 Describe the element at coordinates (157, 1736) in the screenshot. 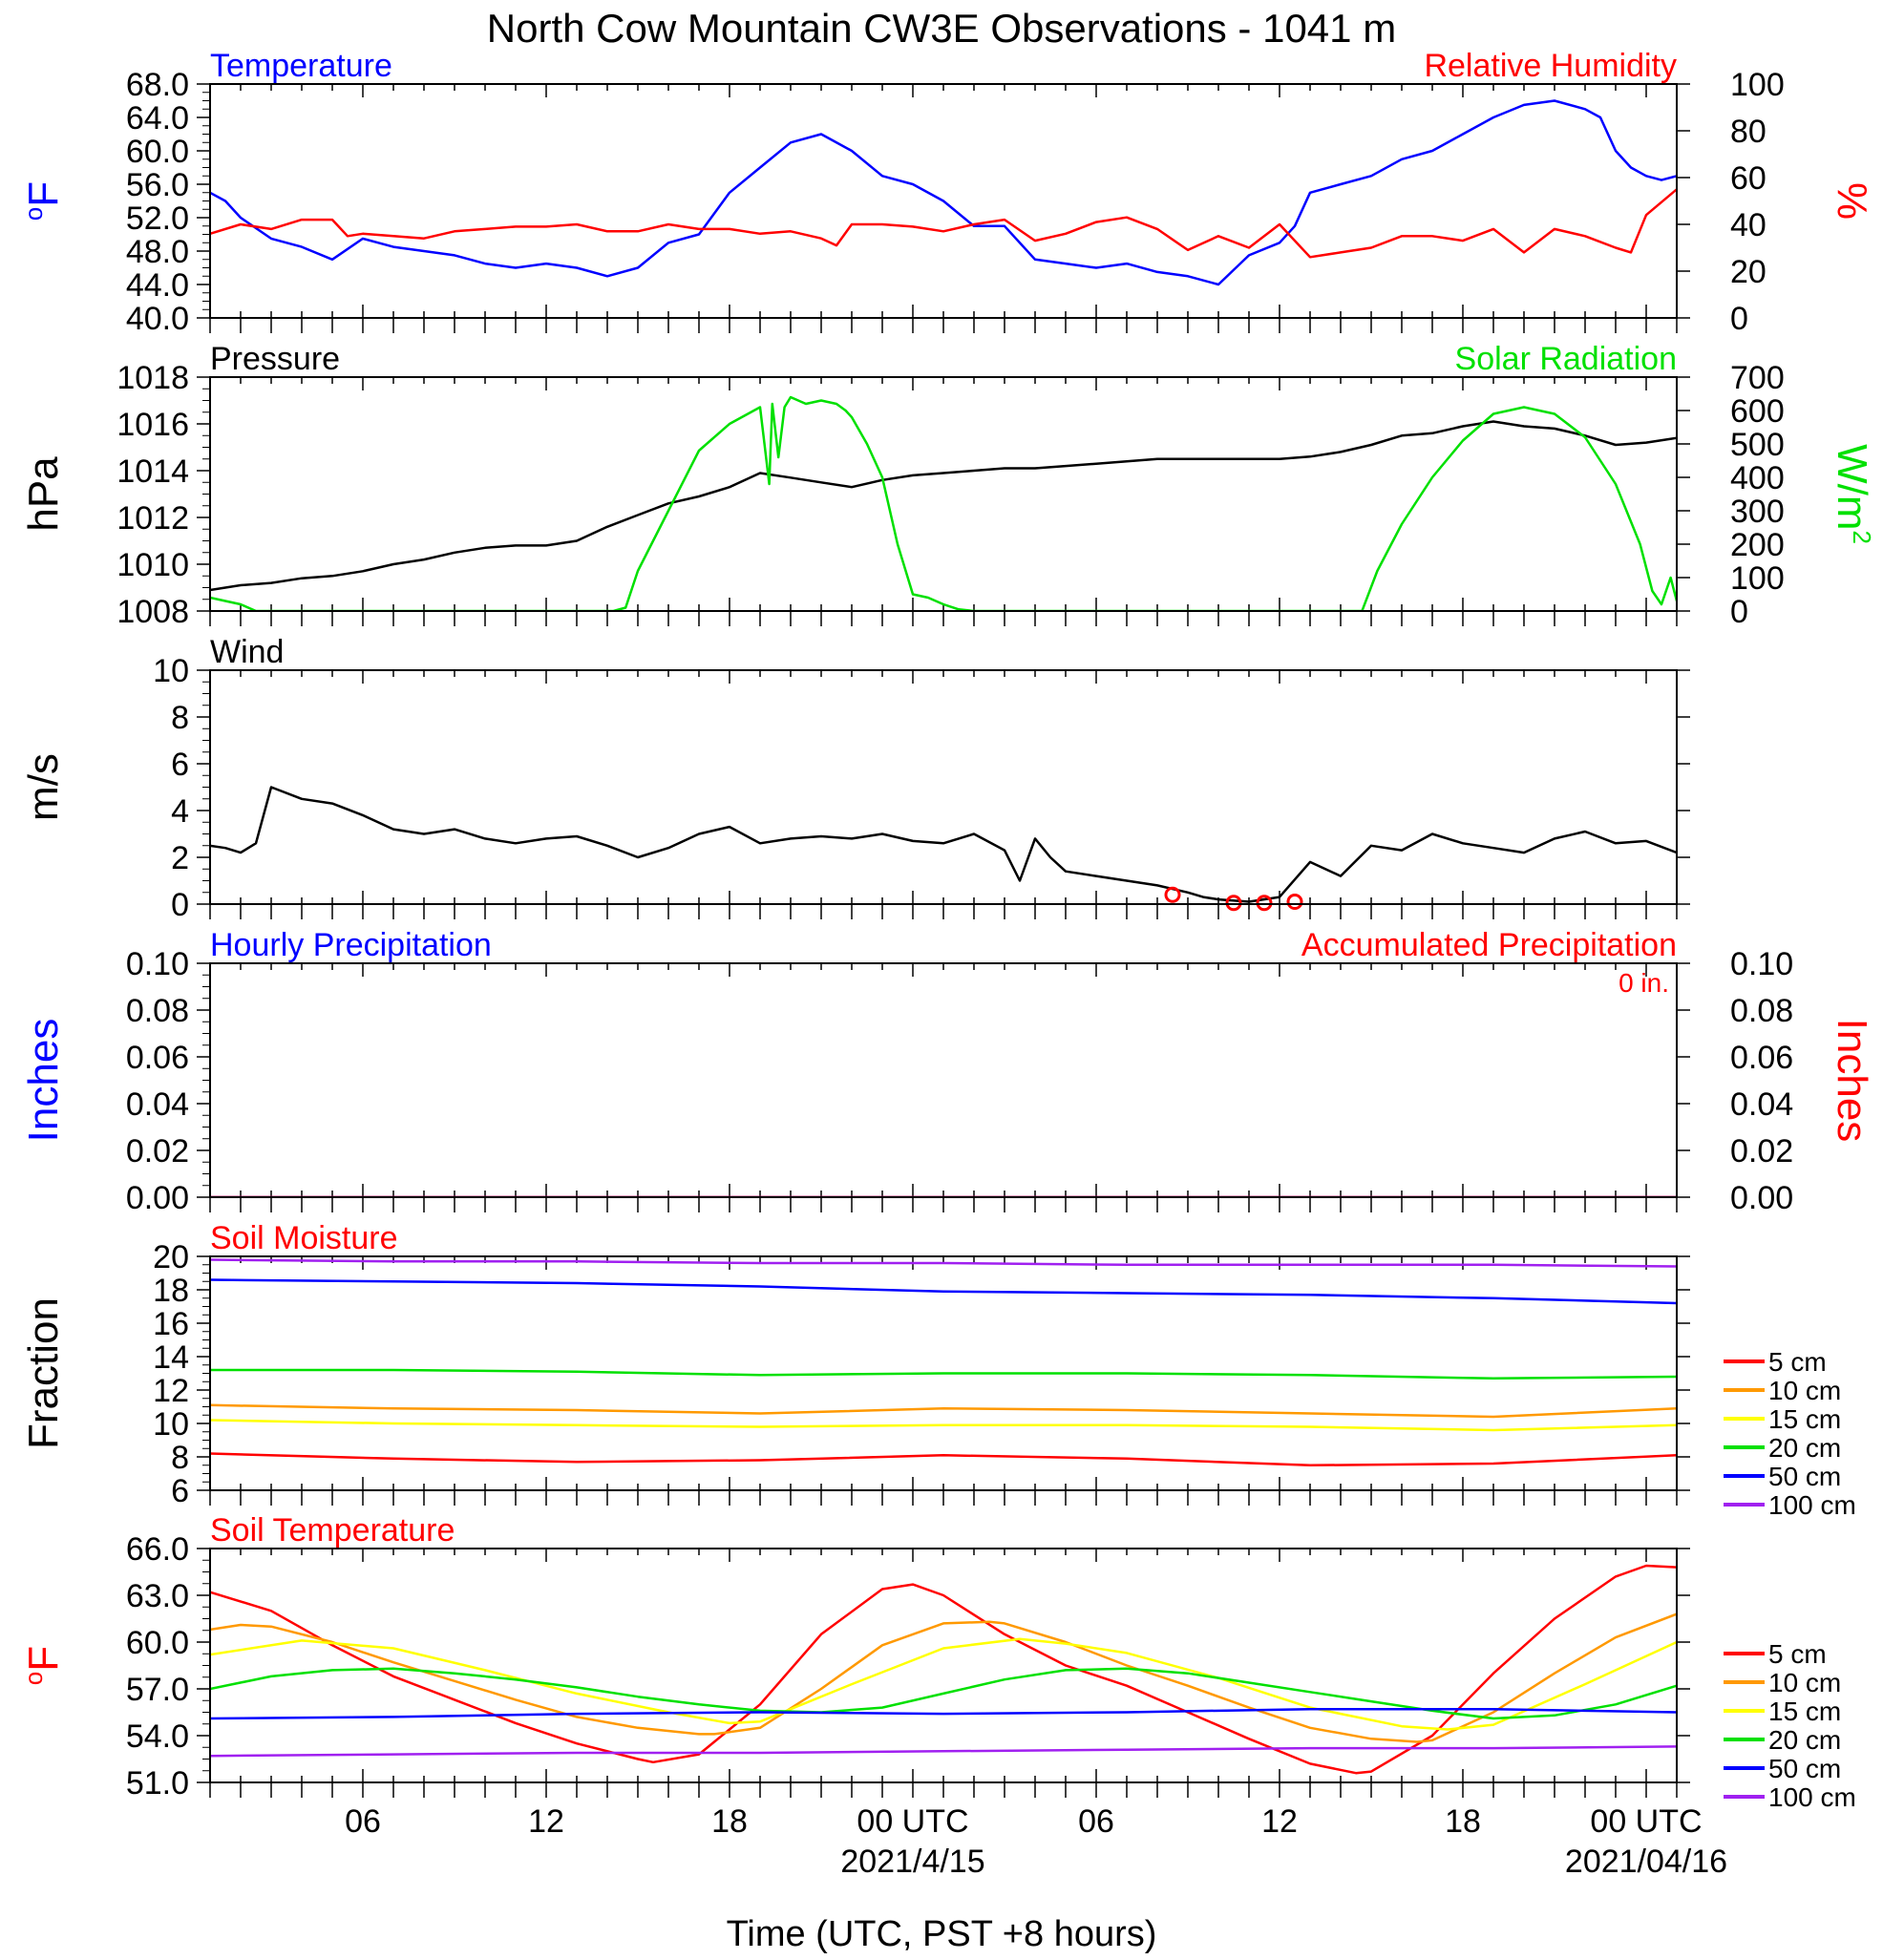

I see `y-tick-label-left: 54.0` at that location.